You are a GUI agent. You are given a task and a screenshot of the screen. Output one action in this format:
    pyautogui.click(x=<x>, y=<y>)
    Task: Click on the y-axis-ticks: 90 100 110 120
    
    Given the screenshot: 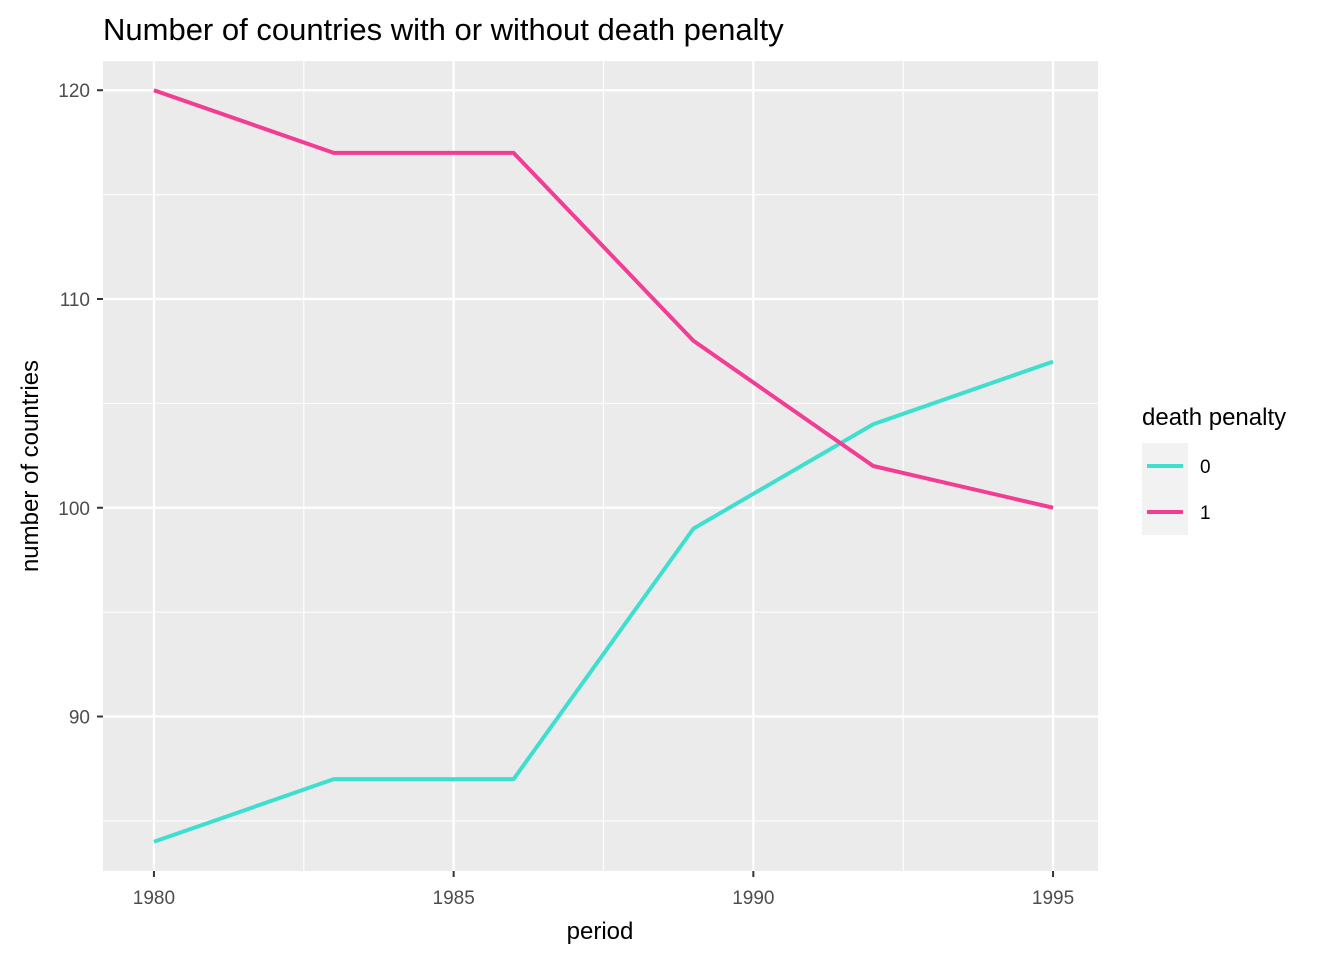 What is the action you would take?
    pyautogui.click(x=80, y=405)
    